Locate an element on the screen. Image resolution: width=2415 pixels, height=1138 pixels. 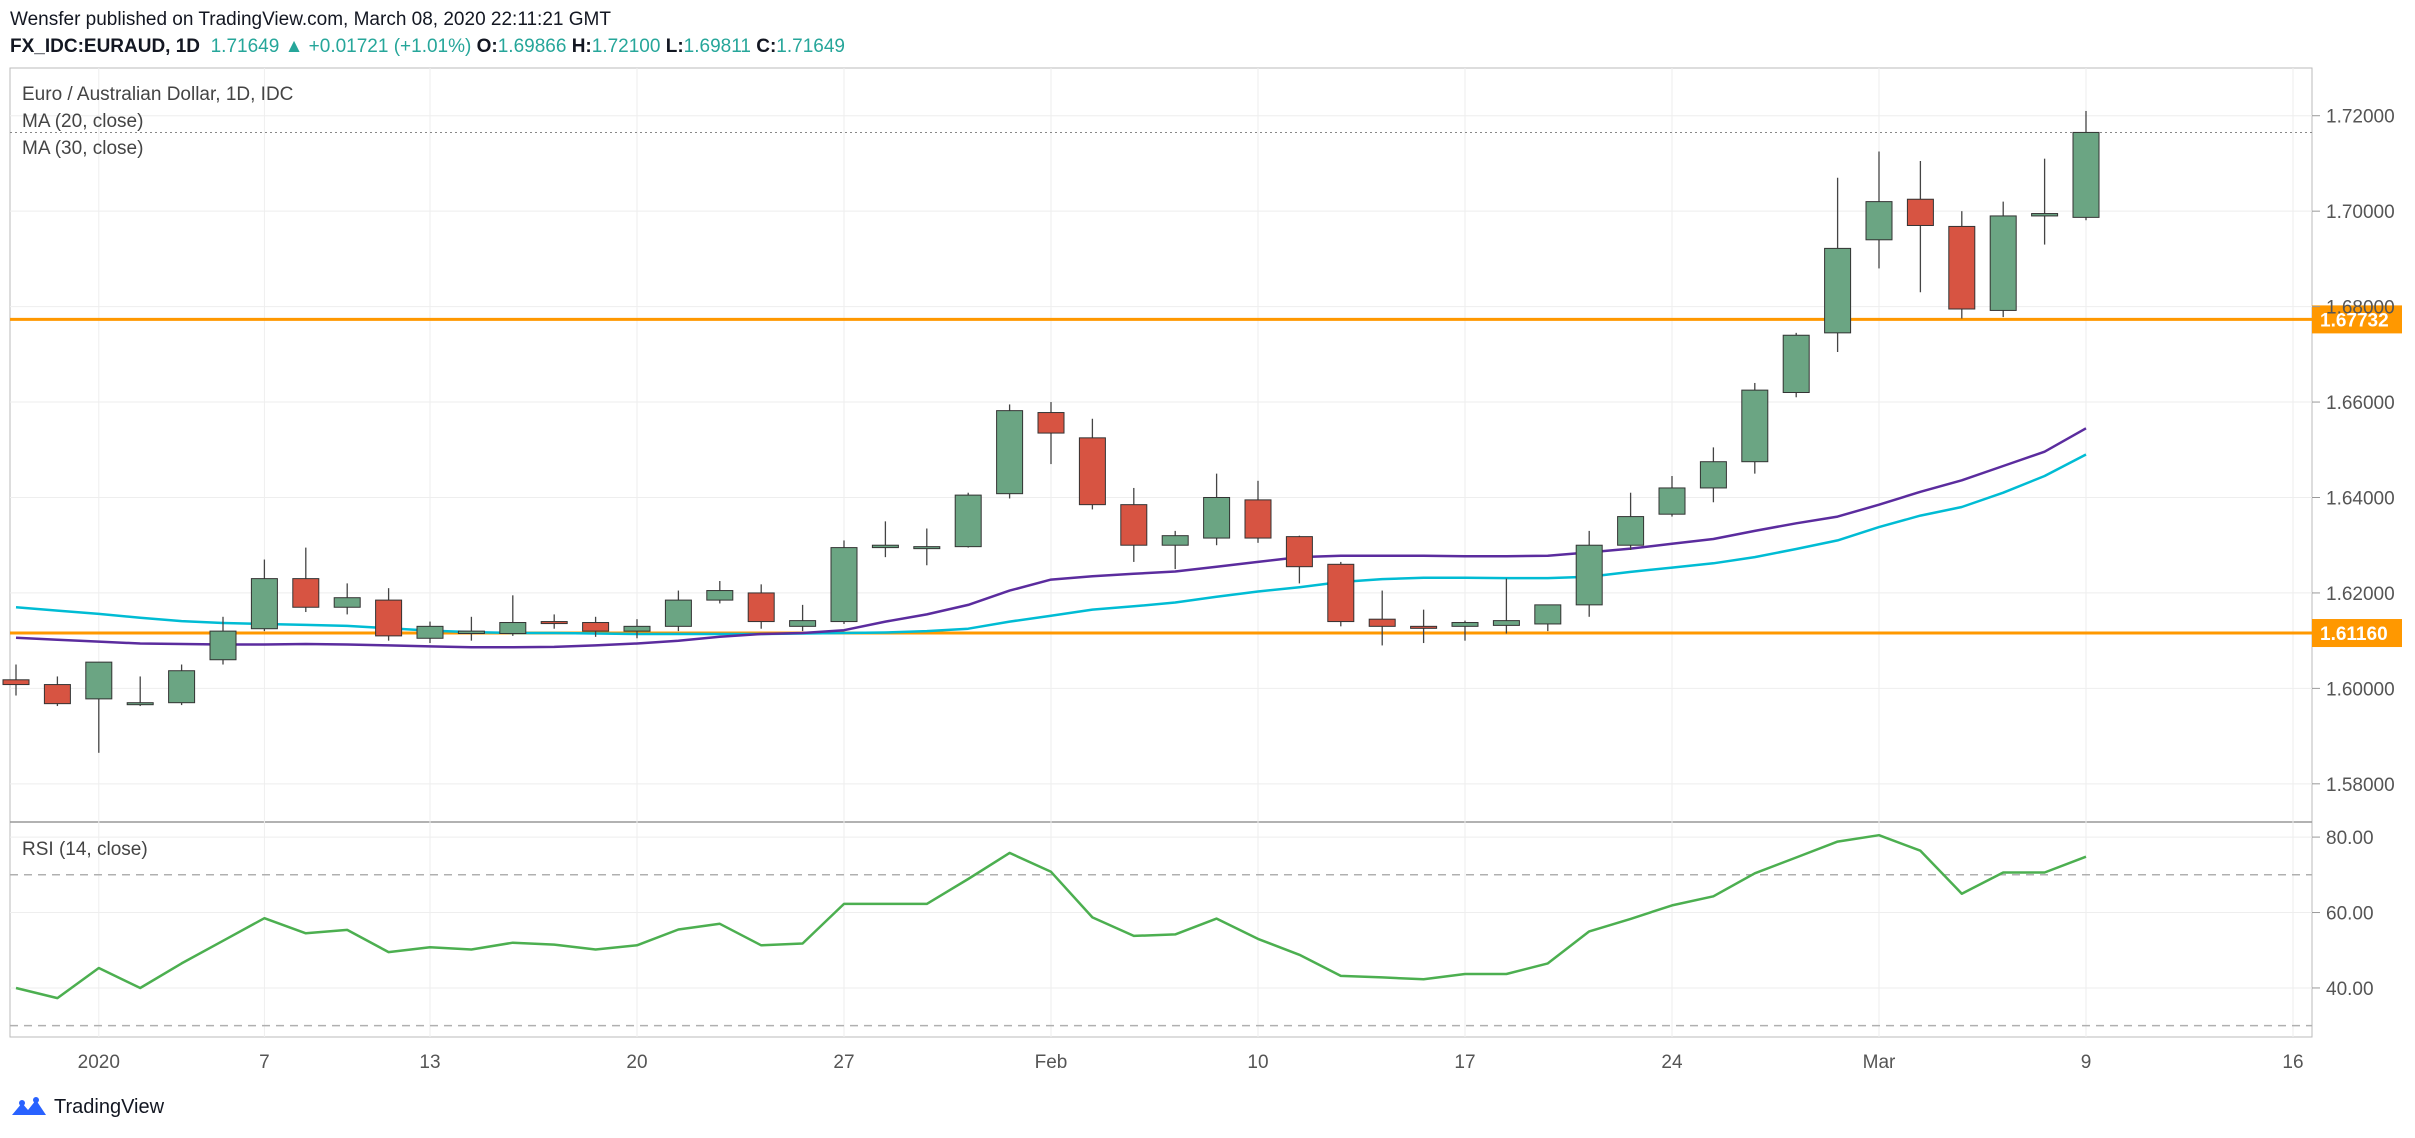
x-tick-label: Feb is located at coordinates (1051, 1062).